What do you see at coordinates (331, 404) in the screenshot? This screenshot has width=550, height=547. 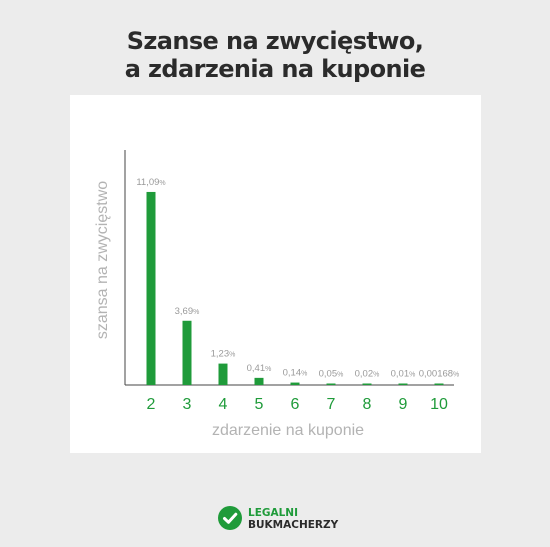 I see `x-tick-label-7: 7` at bounding box center [331, 404].